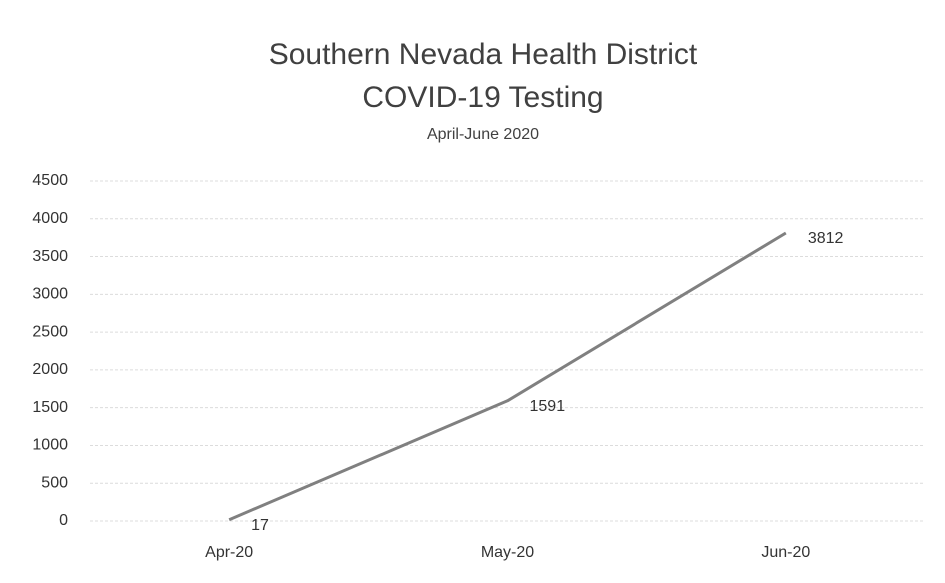 The height and width of the screenshot is (583, 945). What do you see at coordinates (50, 180) in the screenshot?
I see `y-tick-label: 4500` at bounding box center [50, 180].